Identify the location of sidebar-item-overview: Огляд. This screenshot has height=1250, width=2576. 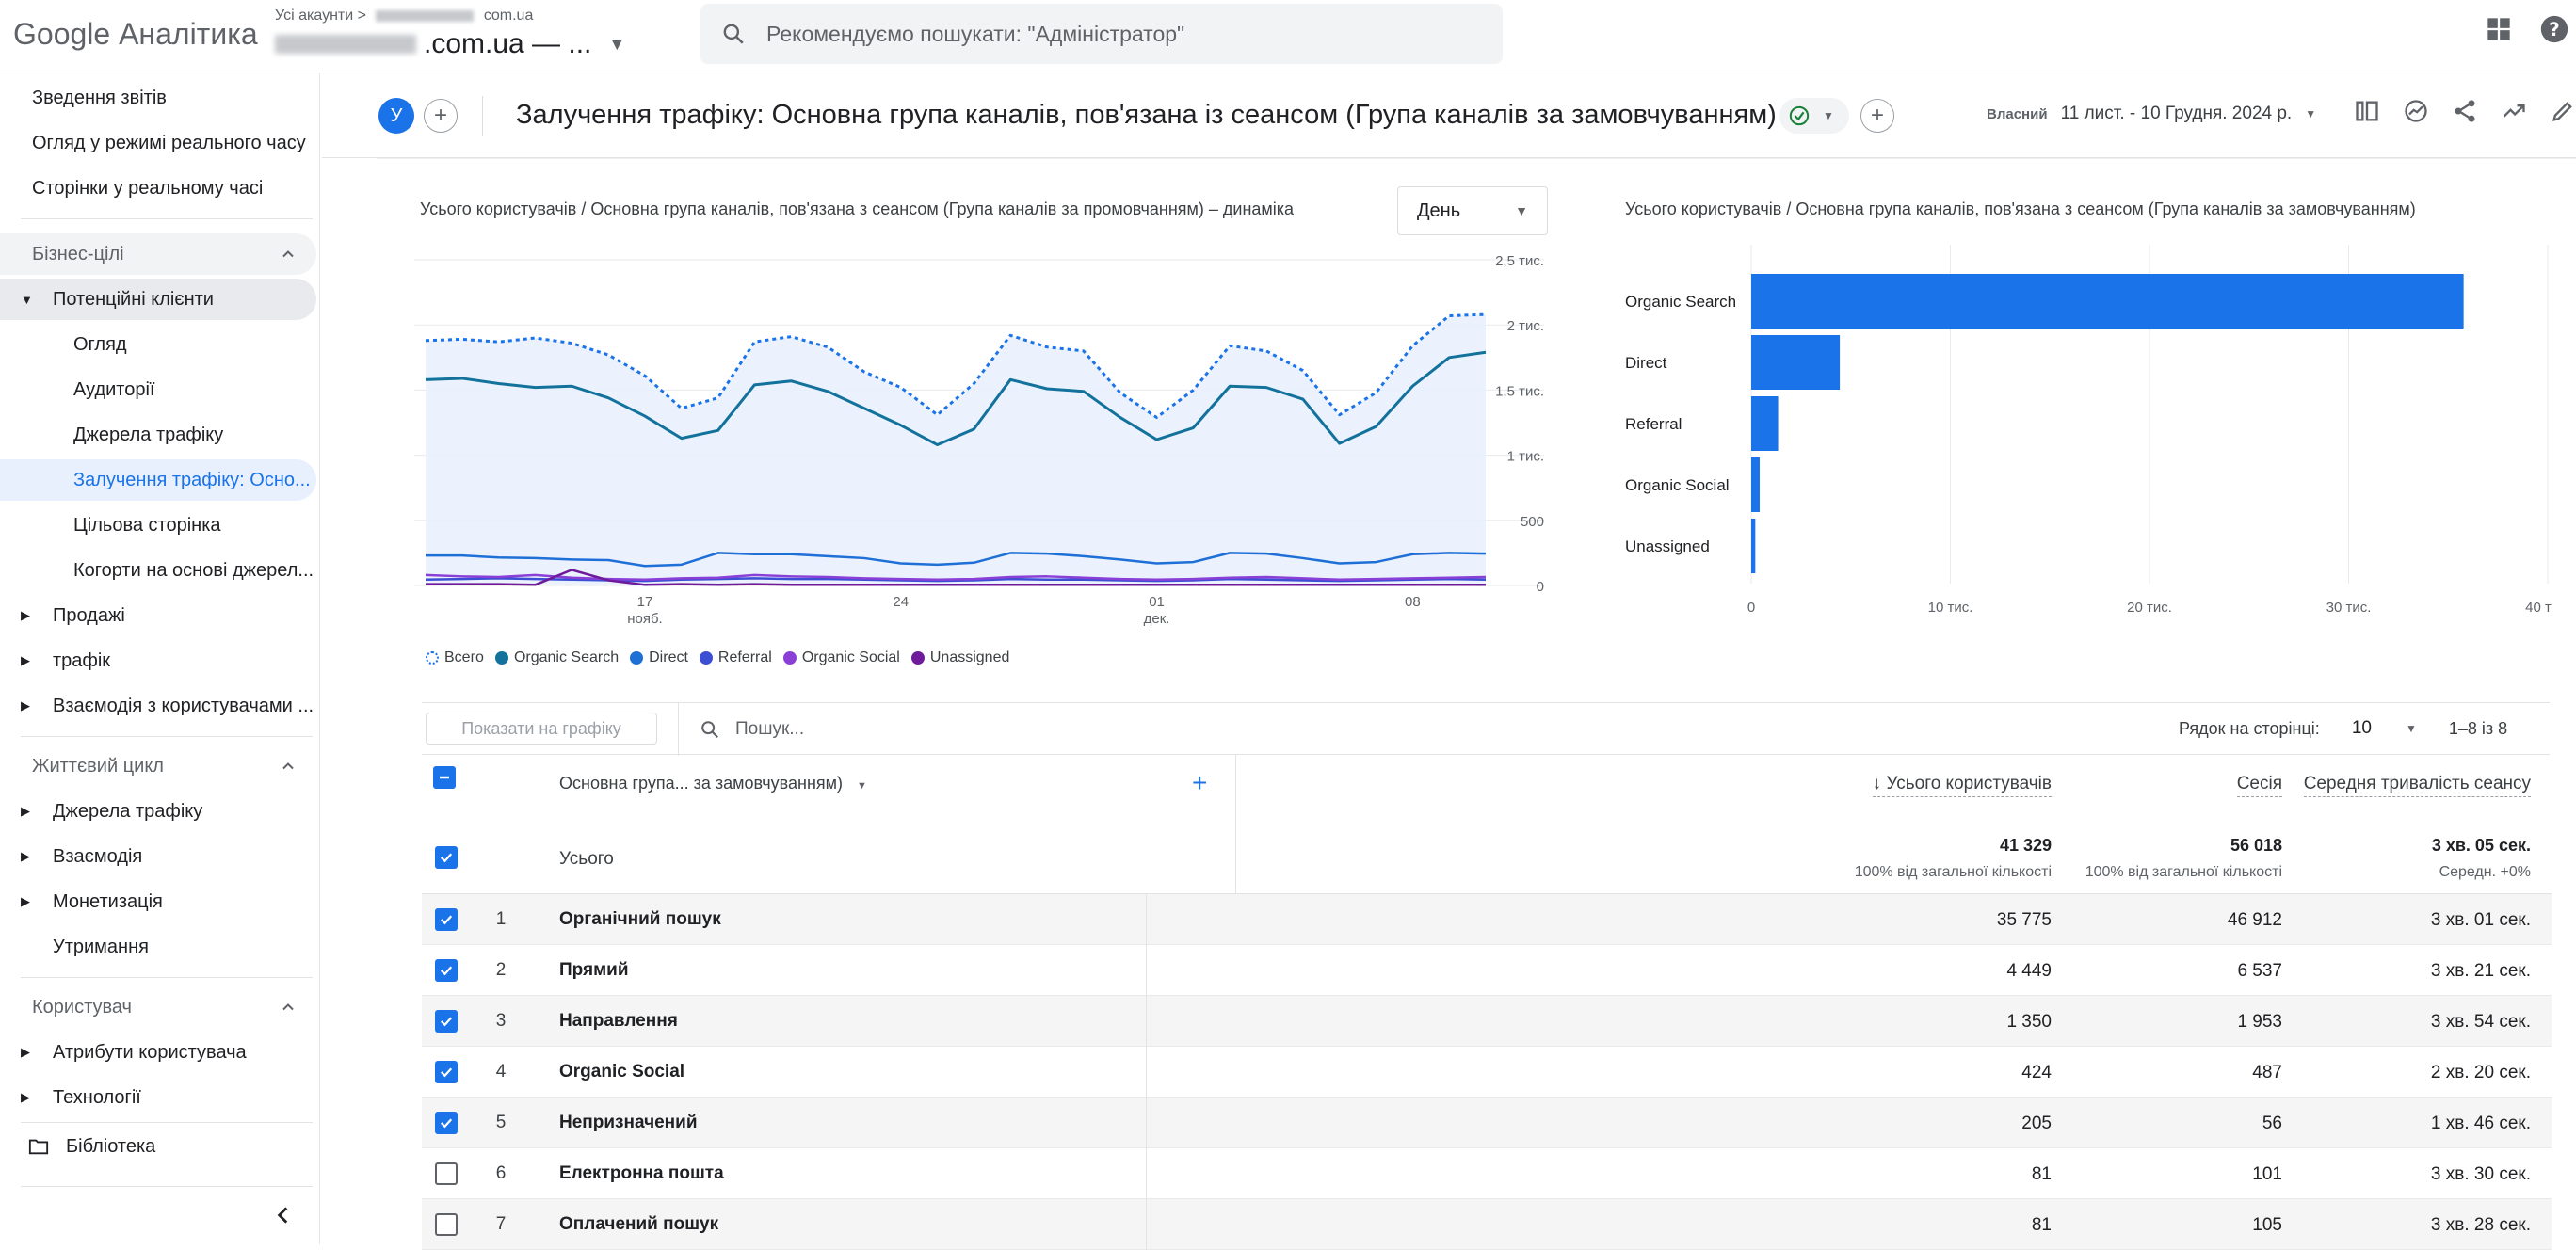
(100, 344).